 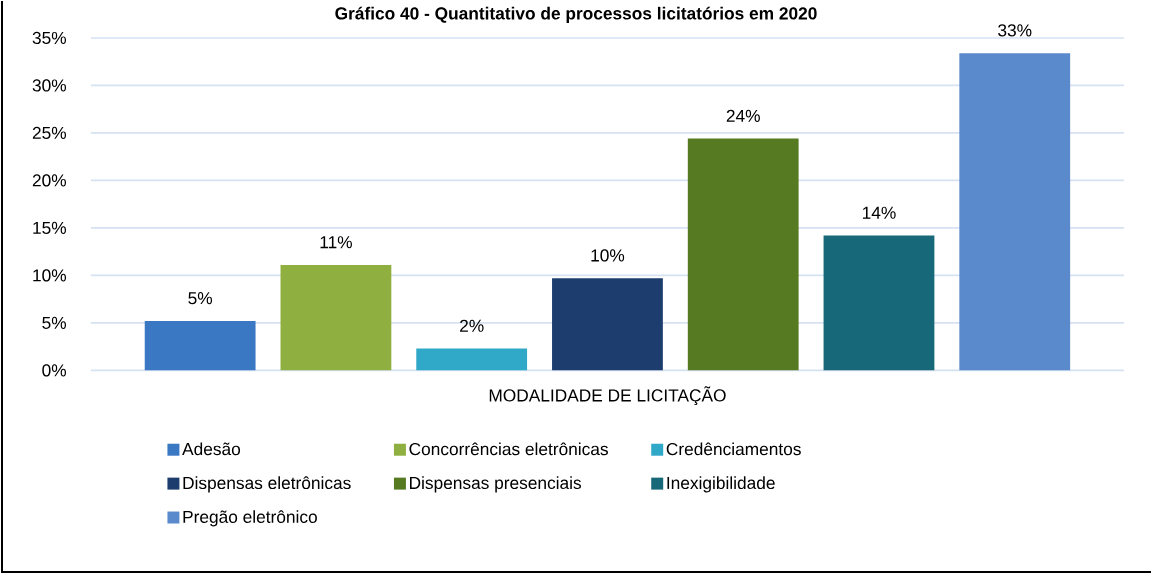 What do you see at coordinates (54, 322) in the screenshot?
I see `y-tick-label: 5%` at bounding box center [54, 322].